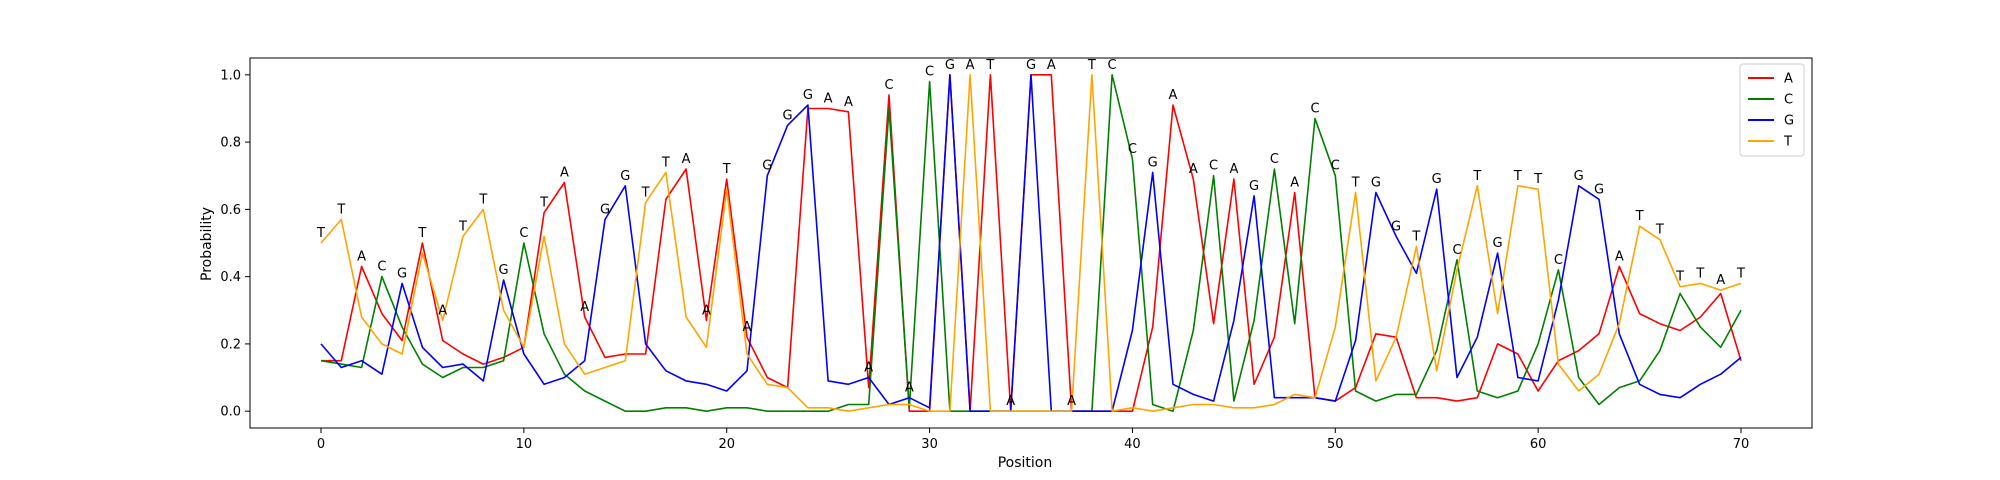 The image size is (2000, 480). What do you see at coordinates (230, 143) in the screenshot?
I see `y-tick-label: 0.8` at bounding box center [230, 143].